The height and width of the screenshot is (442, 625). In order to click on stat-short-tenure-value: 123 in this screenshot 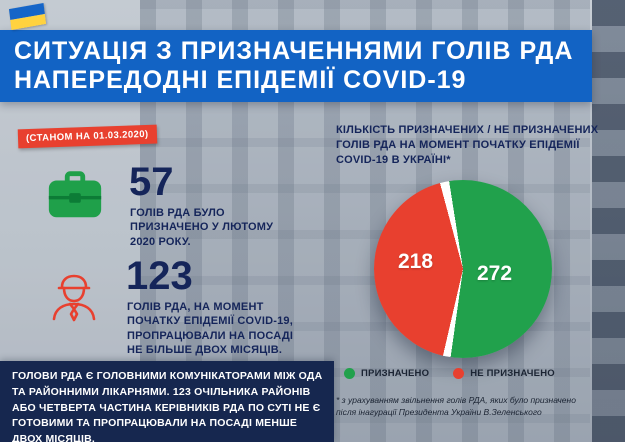, I will do `click(159, 276)`.